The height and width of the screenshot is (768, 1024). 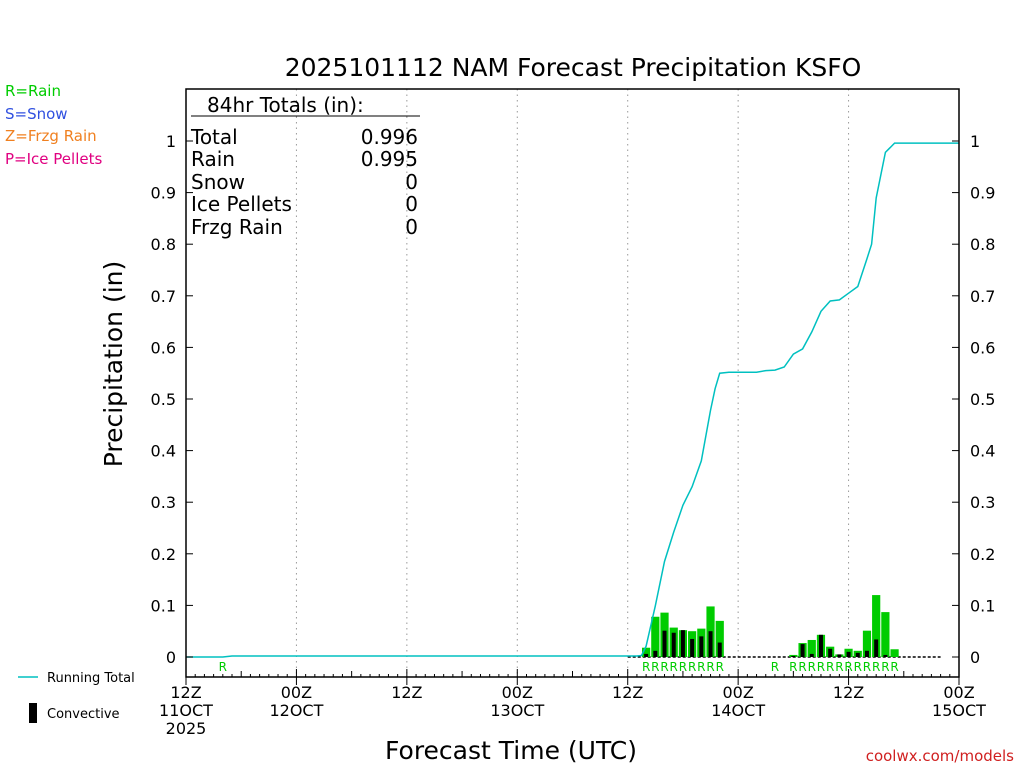 I want to click on y-ticks-right: 0 0.1 0.2 0.3 0.4 0.5 0.6 0.7 0.8 0.9 1, so click(x=973, y=399).